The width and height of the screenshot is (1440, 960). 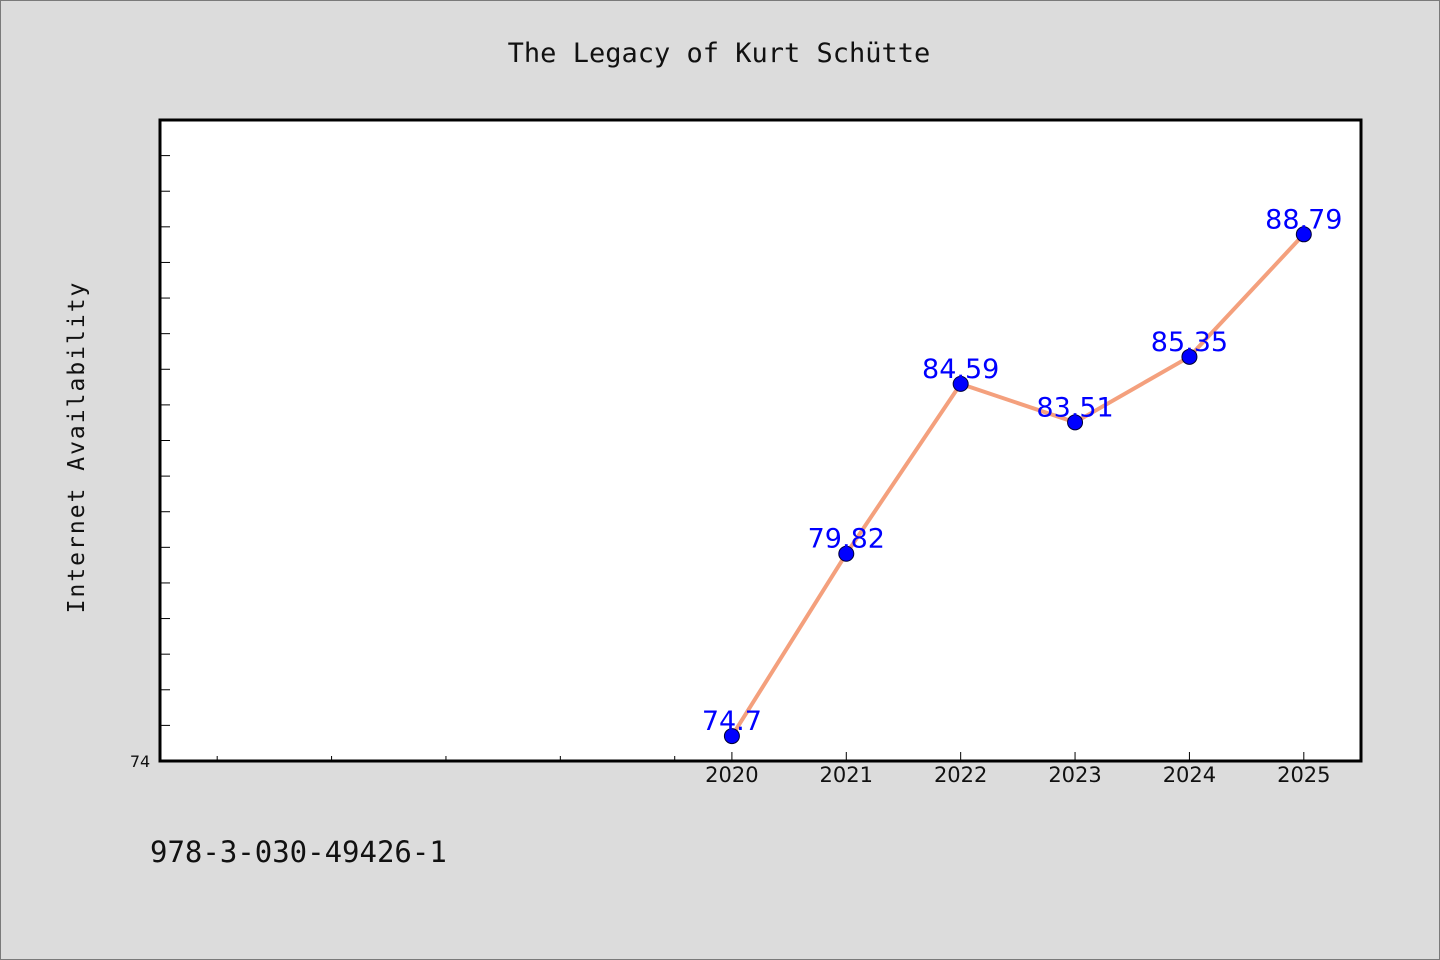 What do you see at coordinates (846, 775) in the screenshot?
I see `x-tick-label: 2021` at bounding box center [846, 775].